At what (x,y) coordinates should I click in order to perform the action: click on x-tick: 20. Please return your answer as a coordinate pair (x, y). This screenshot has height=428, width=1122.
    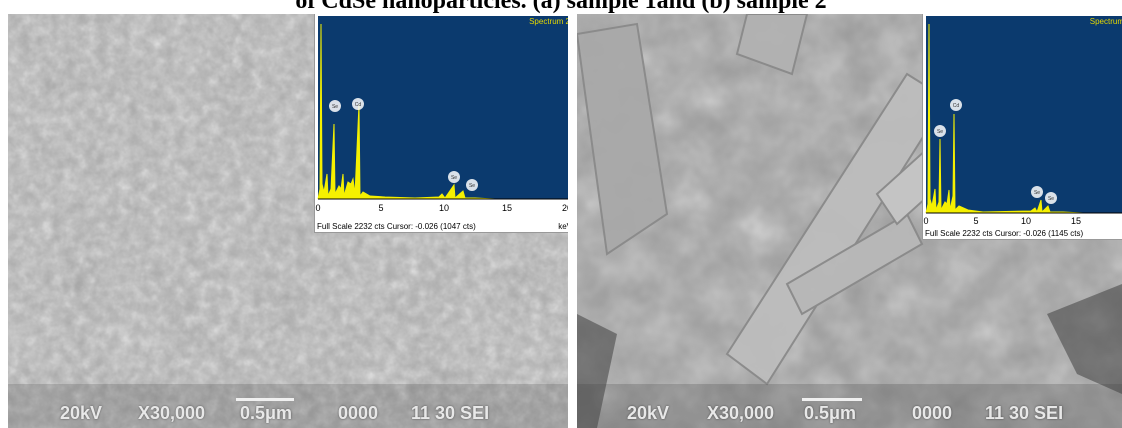
    Looking at the image, I should click on (565, 208).